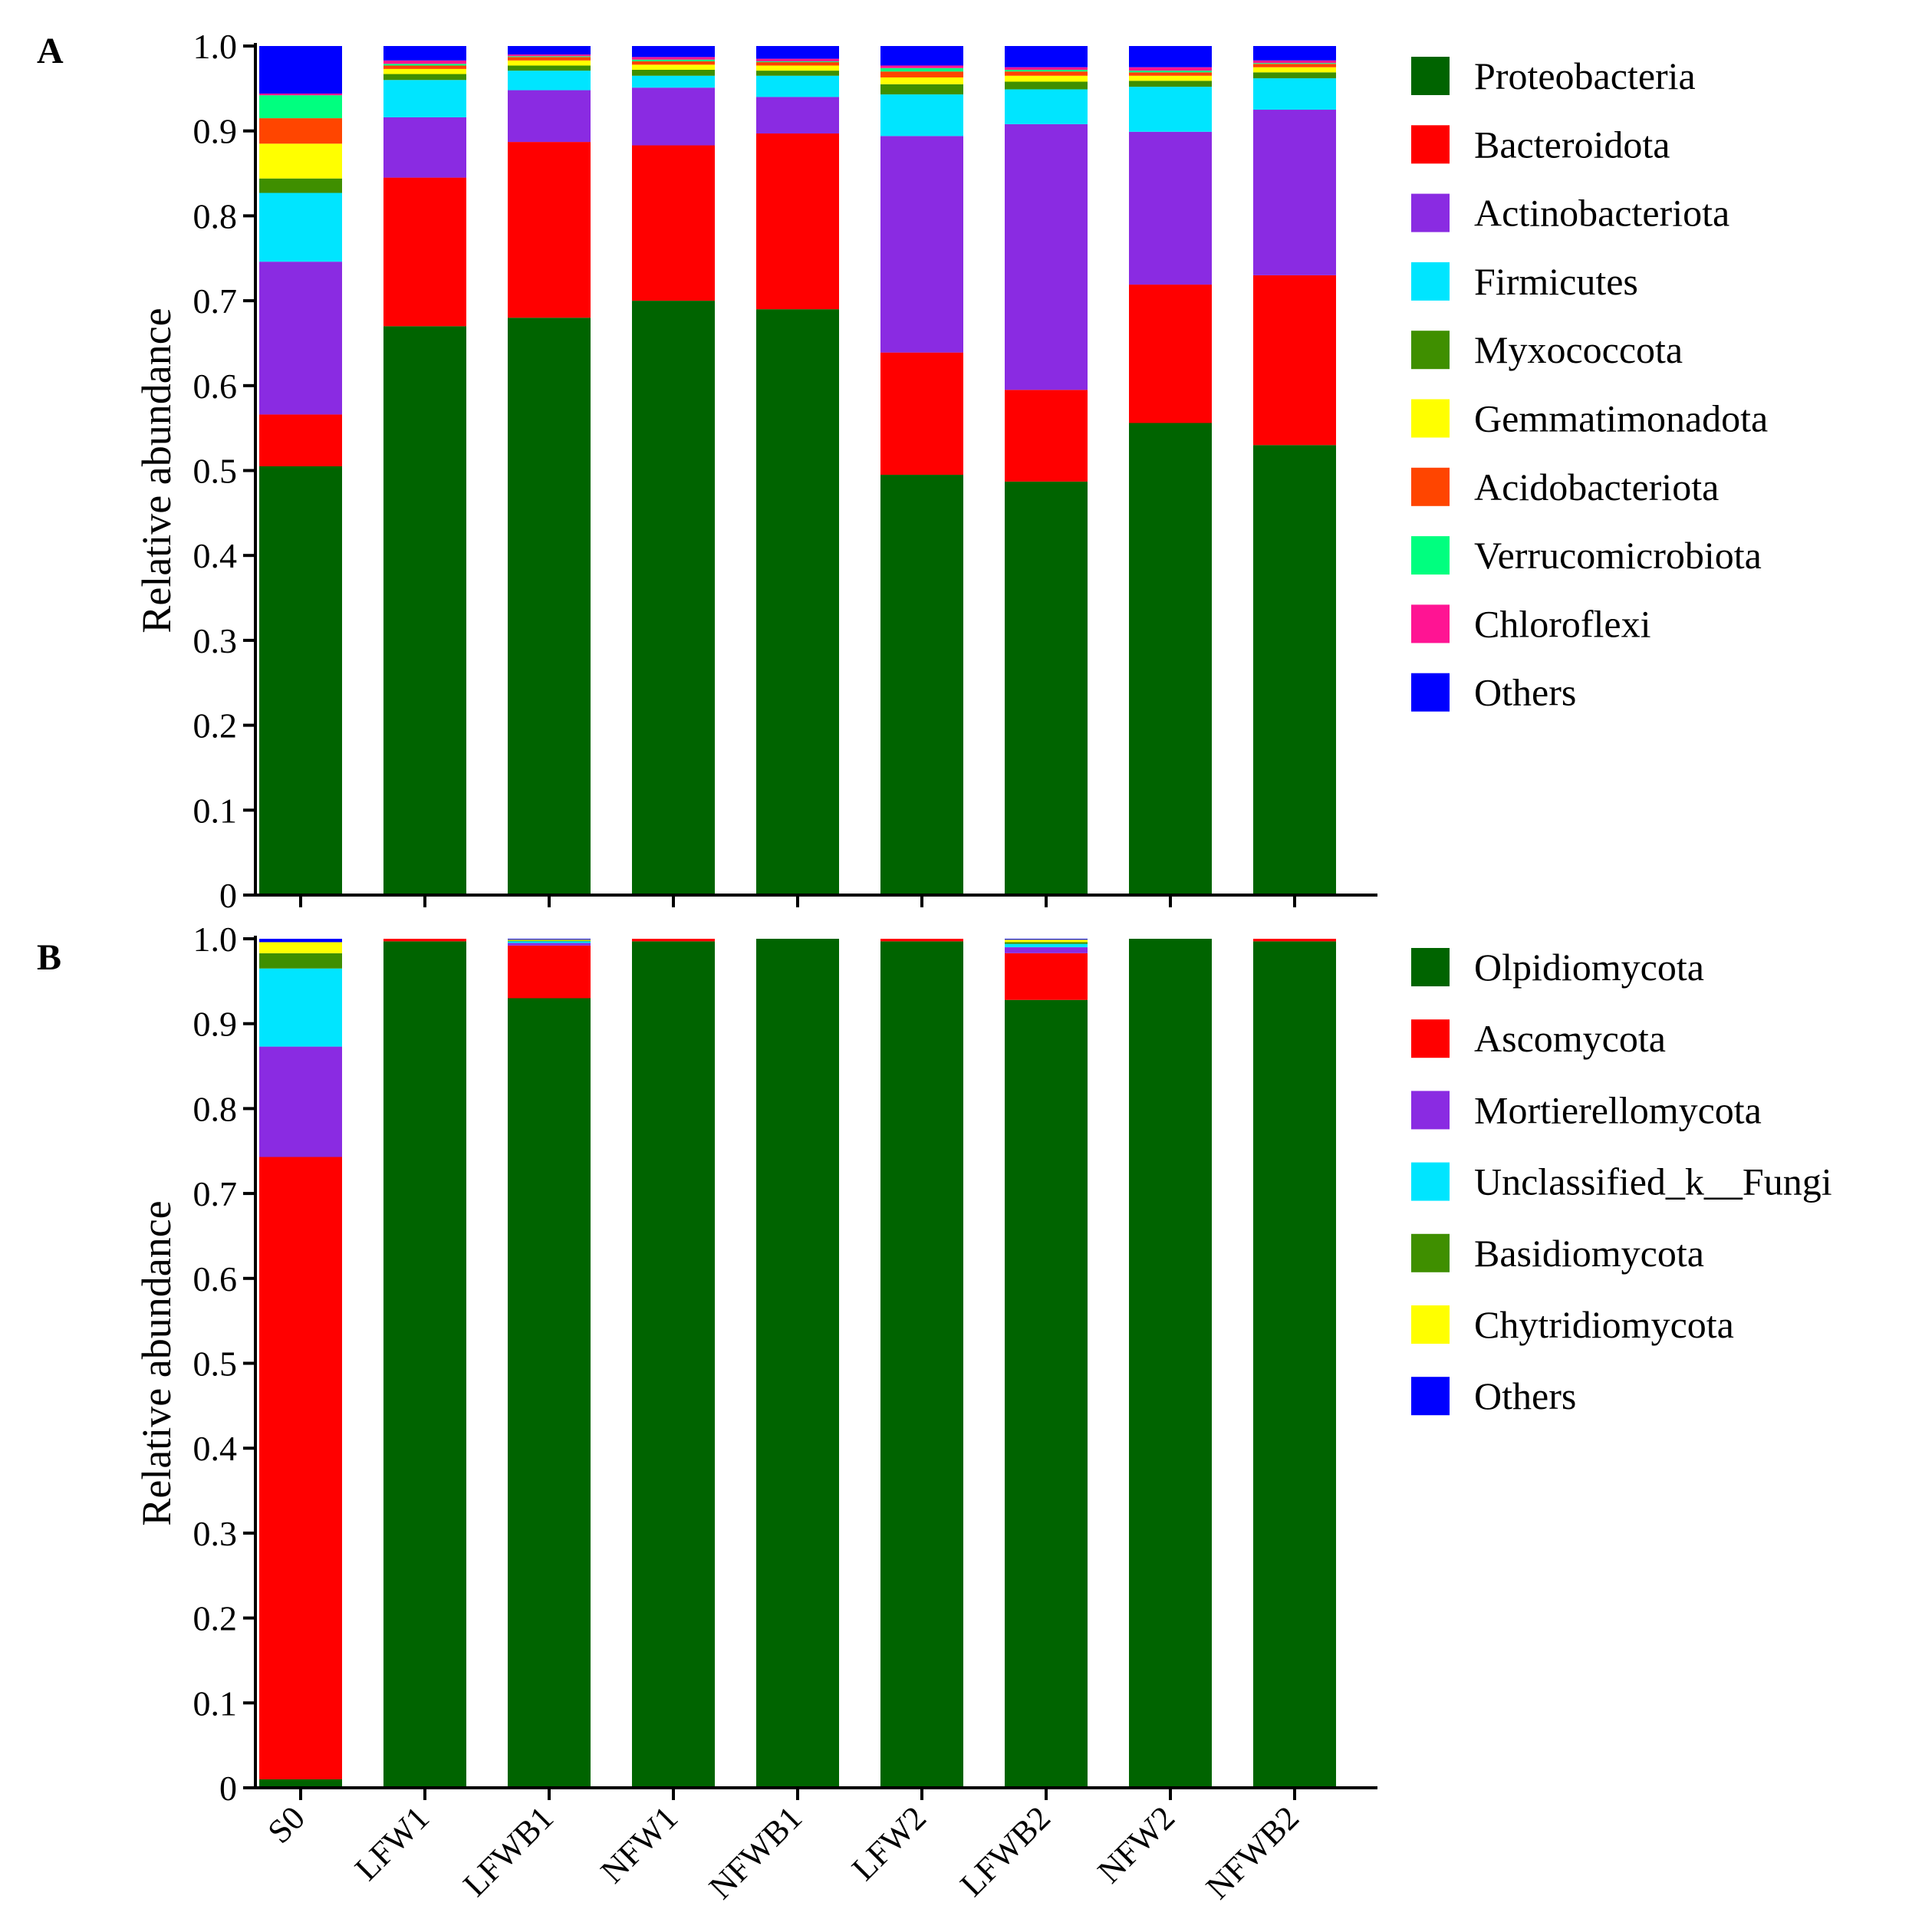  I want to click on panel-b-bar-lfwb1-basidiomycota, so click(550, 941).